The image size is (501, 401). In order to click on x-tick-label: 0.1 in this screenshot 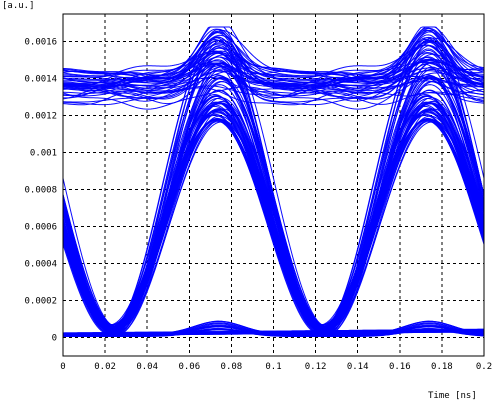, I will do `click(273, 367)`.